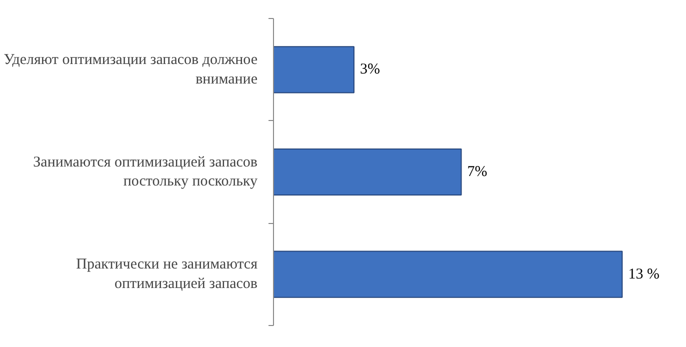 This screenshot has width=686, height=347. I want to click on y-tick-label: Практически не занимаются оптимизацией запасов, so click(167, 274).